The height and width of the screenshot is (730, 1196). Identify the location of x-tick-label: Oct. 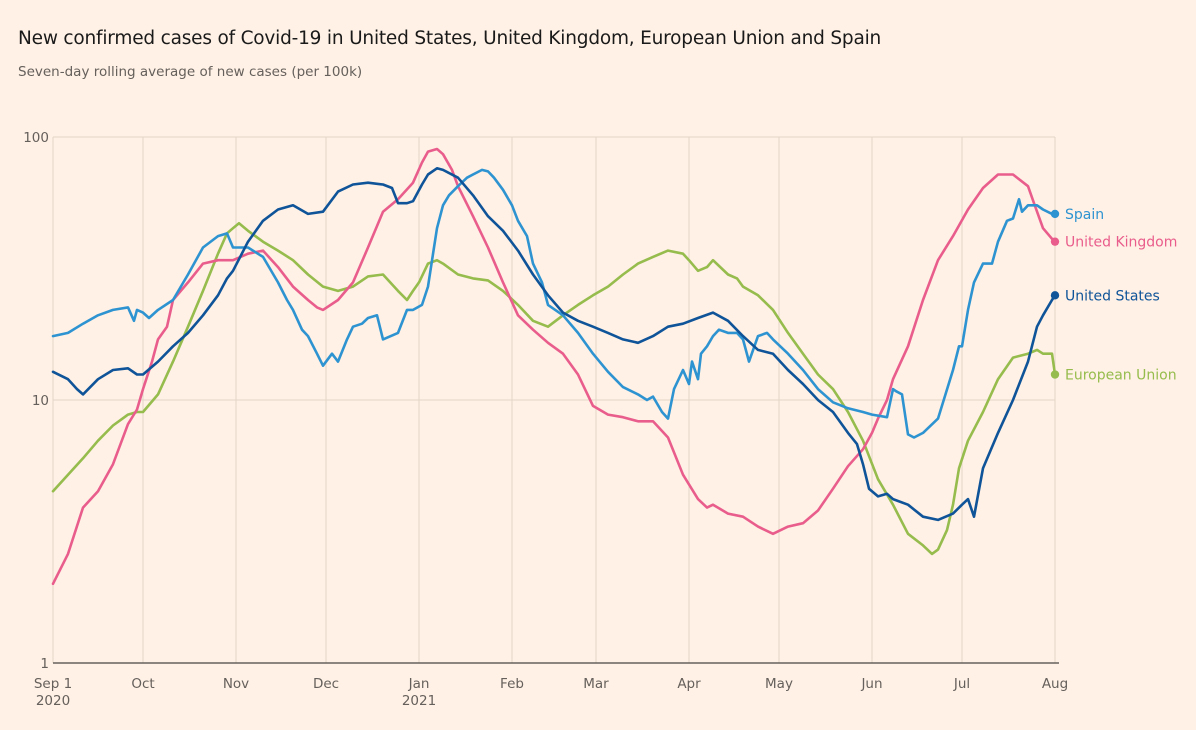
(142, 684).